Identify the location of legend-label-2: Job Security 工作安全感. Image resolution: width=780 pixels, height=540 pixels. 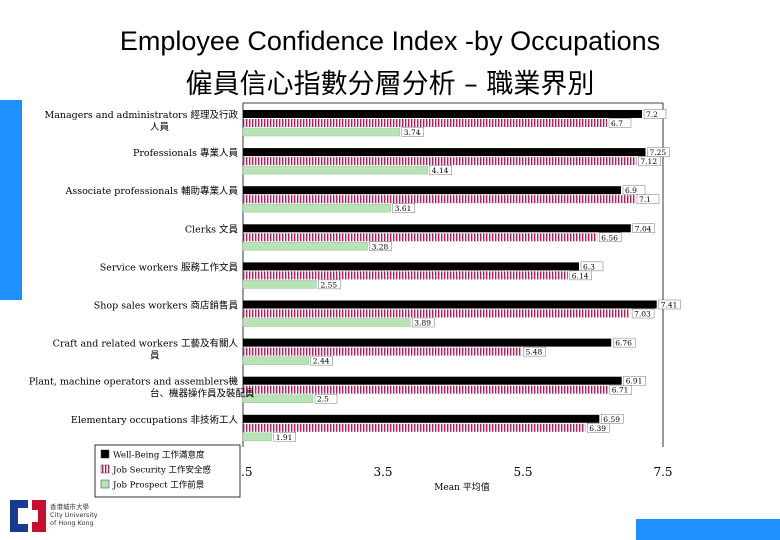
(161, 470).